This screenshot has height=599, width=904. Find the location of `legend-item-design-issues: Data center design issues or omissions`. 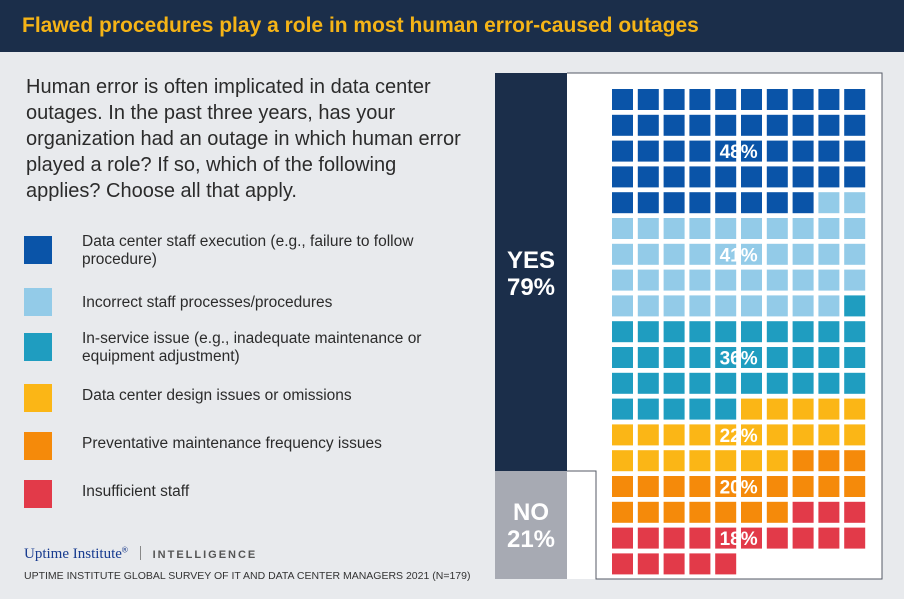

legend-item-design-issues: Data center design issues or omissions is located at coordinates (234, 400).